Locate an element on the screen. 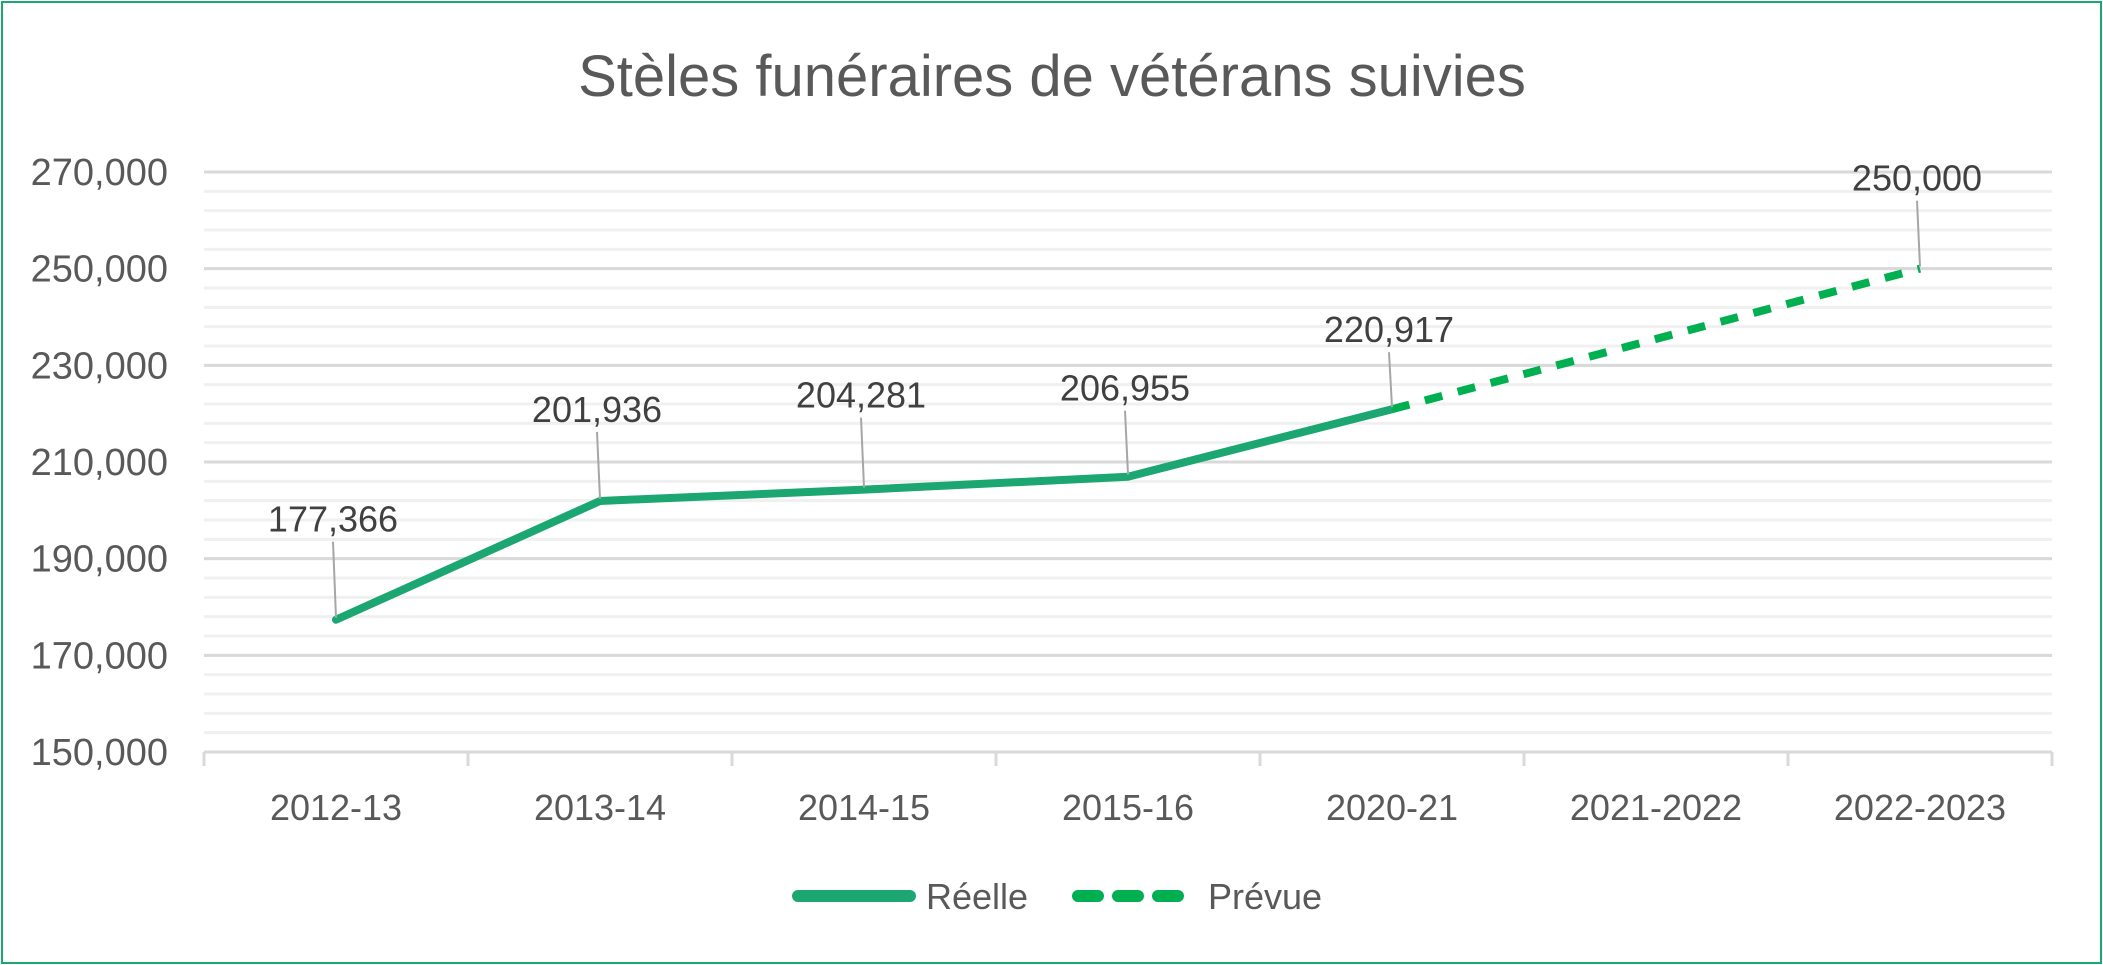 The image size is (2103, 965). data-label: 201,936 is located at coordinates (597, 409).